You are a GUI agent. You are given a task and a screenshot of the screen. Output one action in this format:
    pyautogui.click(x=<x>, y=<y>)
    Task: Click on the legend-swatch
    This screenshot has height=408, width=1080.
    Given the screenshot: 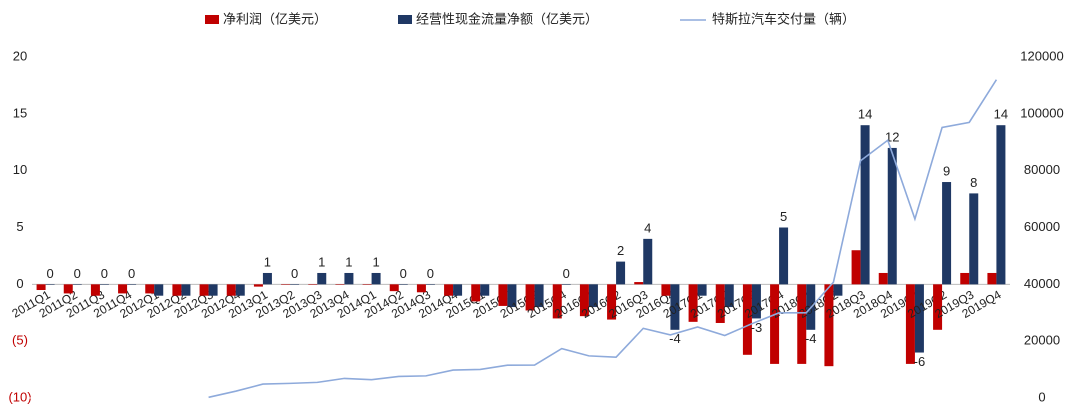 What is the action you would take?
    pyautogui.click(x=405, y=19)
    